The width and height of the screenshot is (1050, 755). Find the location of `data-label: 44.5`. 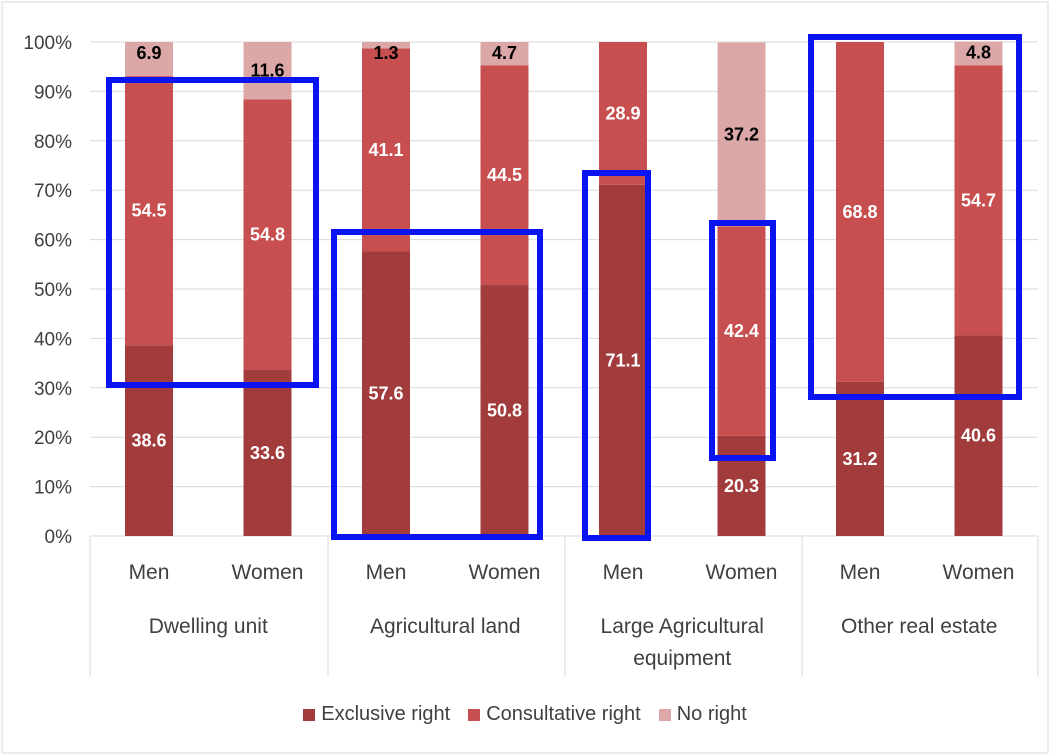

data-label: 44.5 is located at coordinates (504, 175).